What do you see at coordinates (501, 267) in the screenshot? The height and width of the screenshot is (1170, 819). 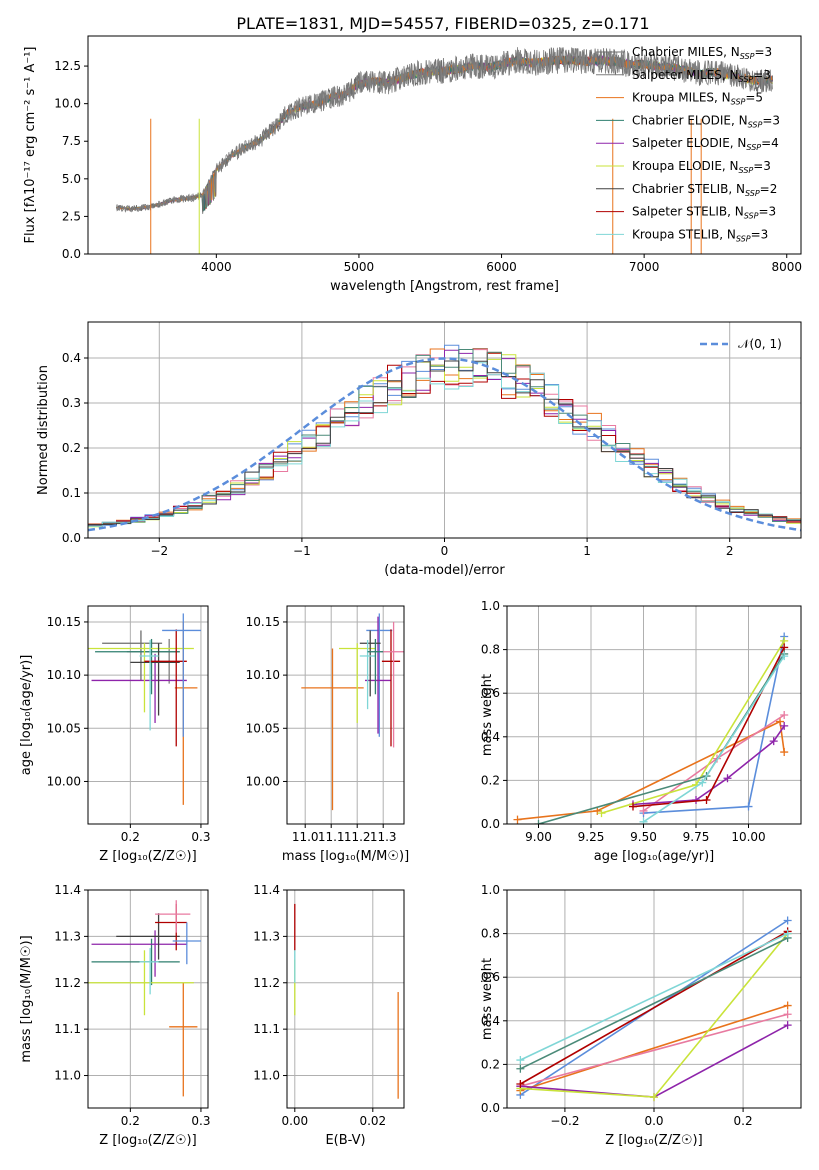 I see `x-tick-label: 6000` at bounding box center [501, 267].